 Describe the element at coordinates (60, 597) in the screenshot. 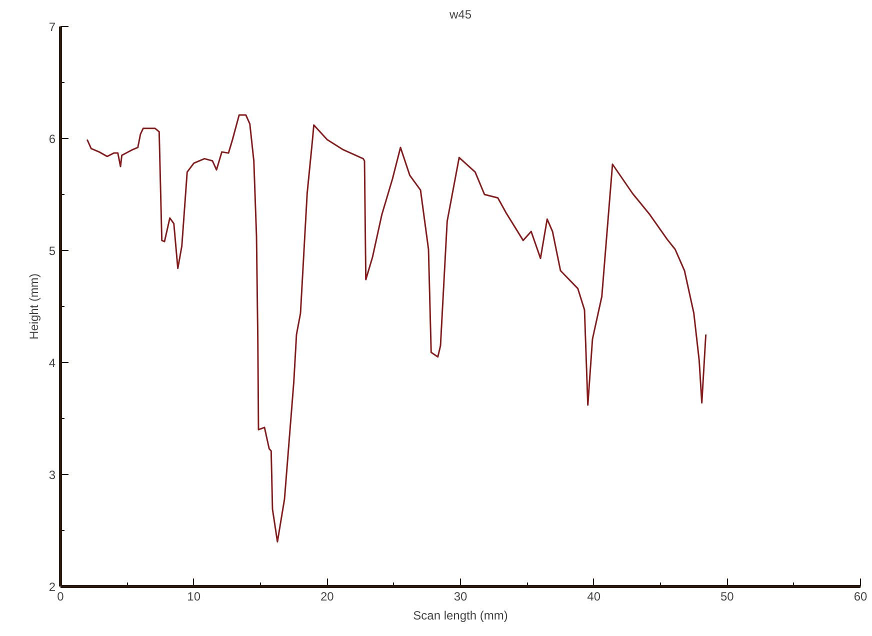

I see `x-tick-label: 0` at that location.